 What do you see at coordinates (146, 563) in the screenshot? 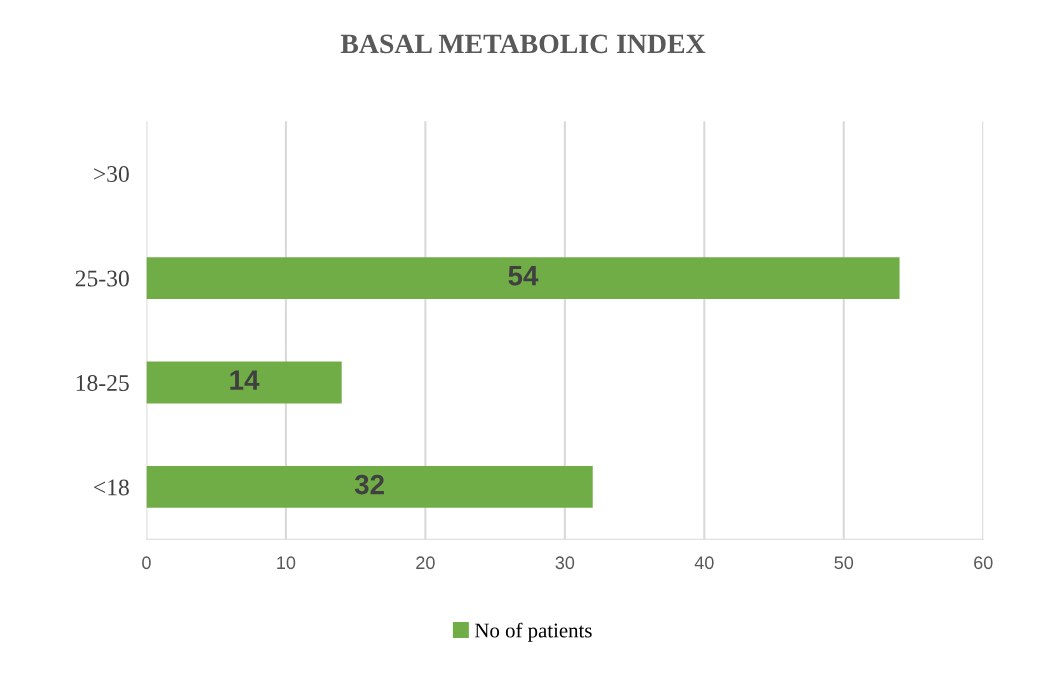
I see `x-tick-label: 0` at bounding box center [146, 563].